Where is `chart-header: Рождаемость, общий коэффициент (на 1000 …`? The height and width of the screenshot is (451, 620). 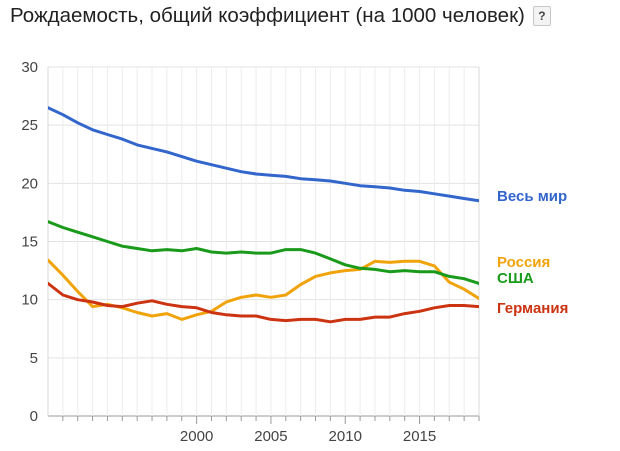
chart-header: Рождаемость, общий коэффициент (на 1000 … is located at coordinates (280, 16).